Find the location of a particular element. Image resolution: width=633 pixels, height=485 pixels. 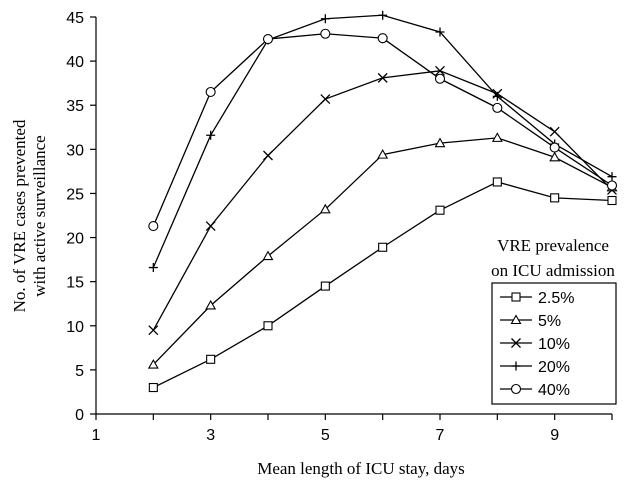

legend-item-5pct: 5% is located at coordinates (530, 321).